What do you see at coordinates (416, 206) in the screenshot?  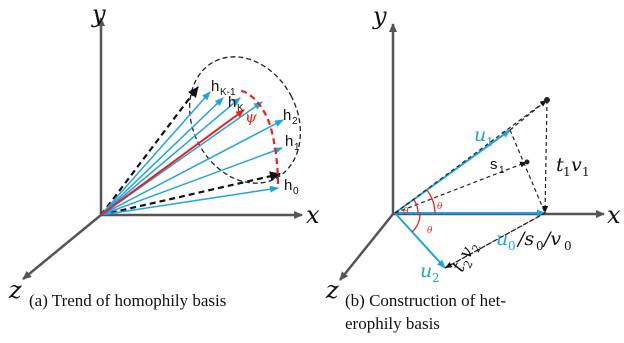 I see `theta-arc-upper-inner` at bounding box center [416, 206].